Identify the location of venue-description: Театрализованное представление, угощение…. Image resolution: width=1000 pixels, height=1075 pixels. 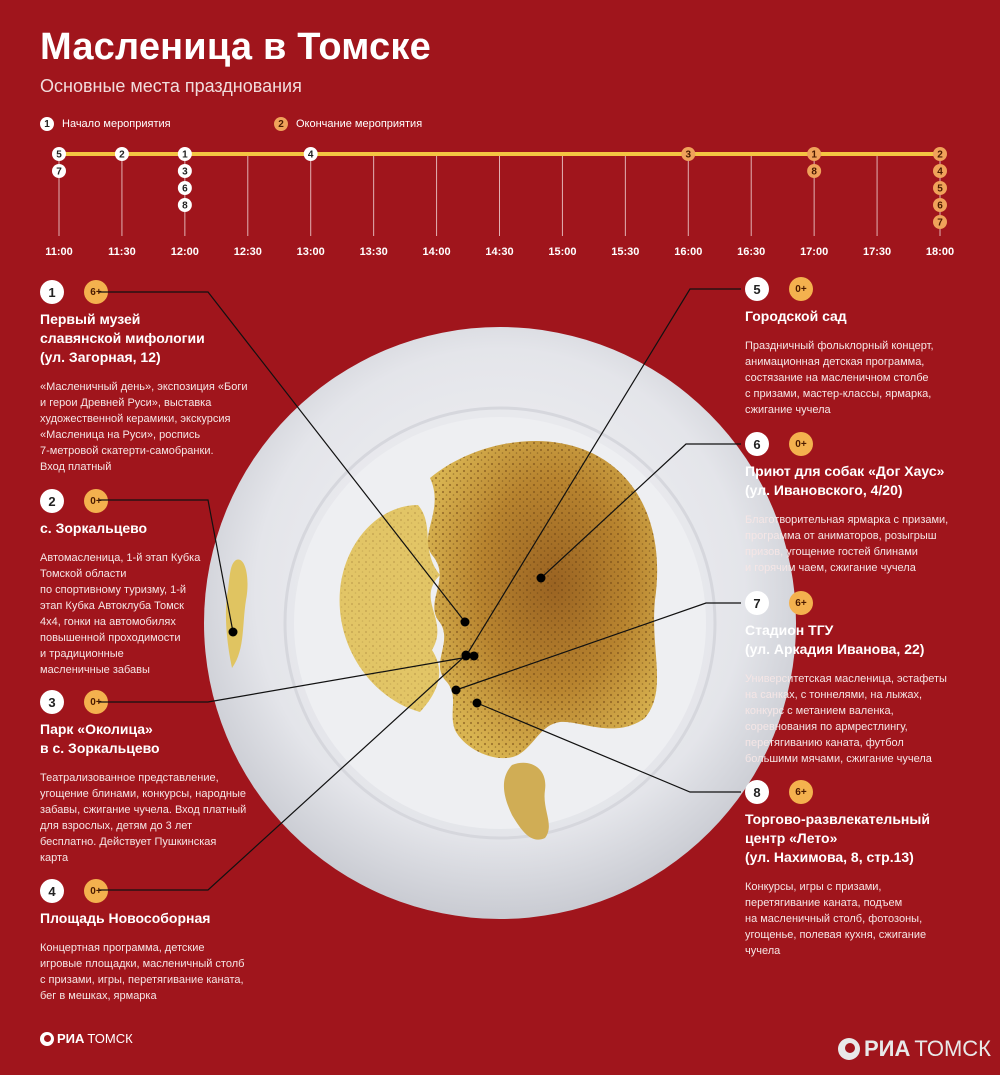
(143, 818).